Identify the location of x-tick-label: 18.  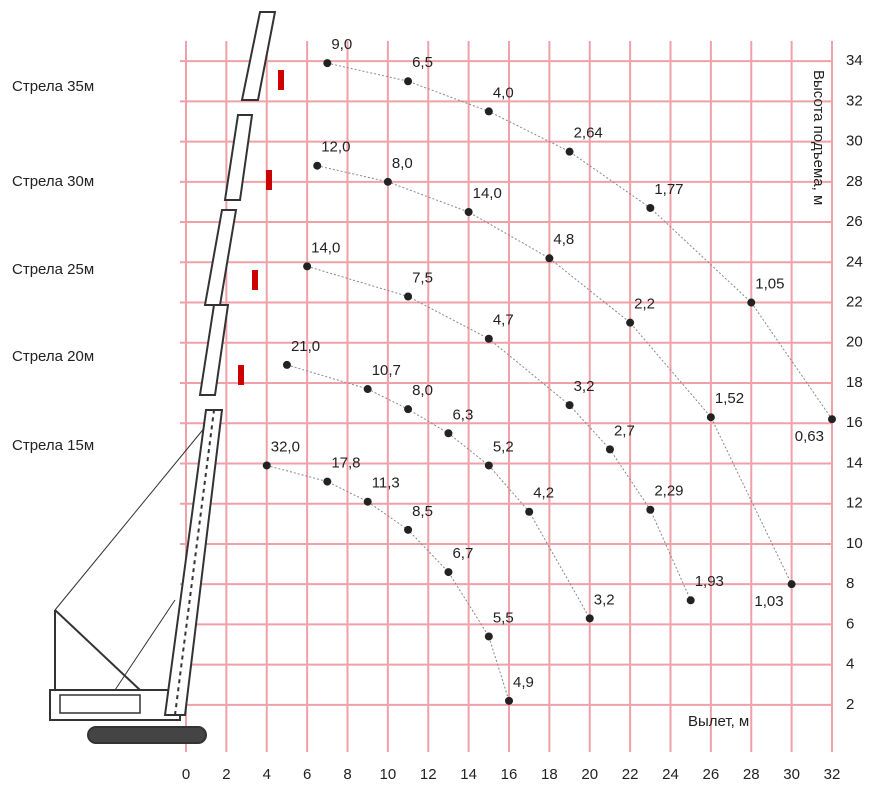
(549, 774).